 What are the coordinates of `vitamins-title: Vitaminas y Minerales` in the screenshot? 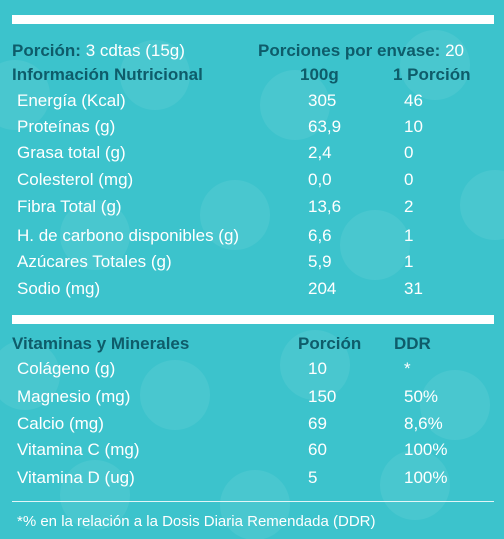 It's located at (101, 343).